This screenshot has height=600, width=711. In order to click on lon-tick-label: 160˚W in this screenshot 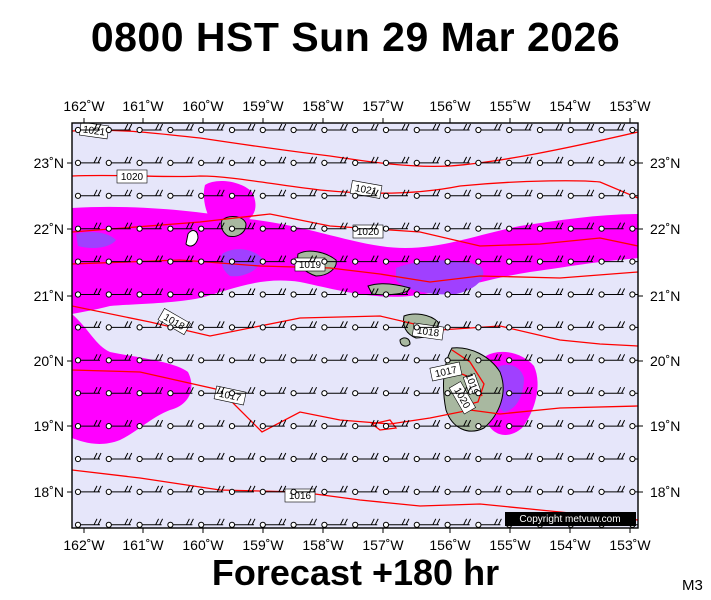, I will do `click(203, 545)`.